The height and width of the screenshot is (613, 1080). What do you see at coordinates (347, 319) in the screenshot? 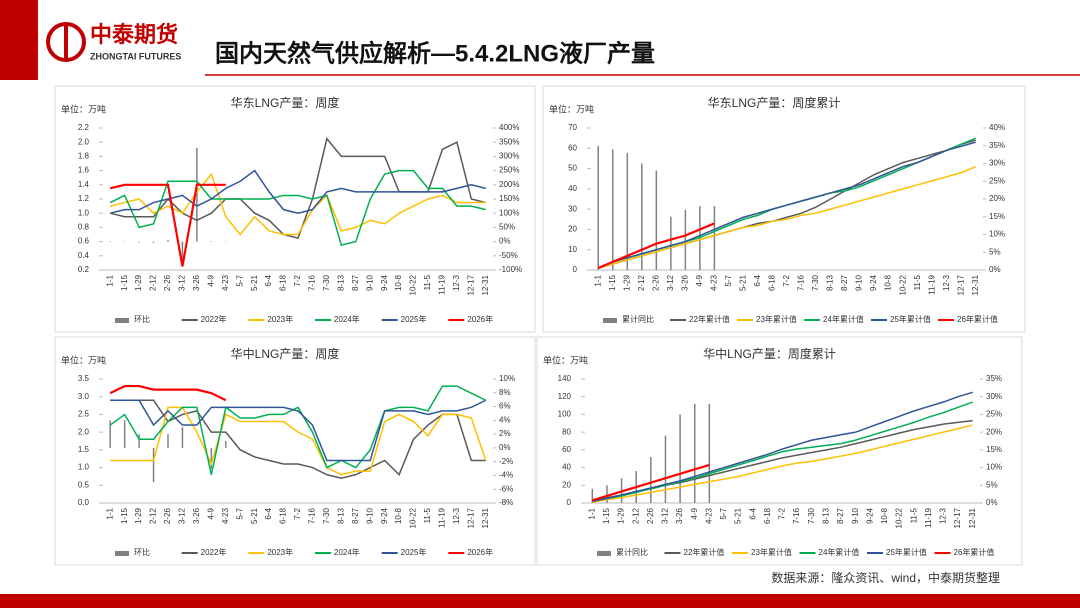
I see `legend-label: 2024年` at bounding box center [347, 319].